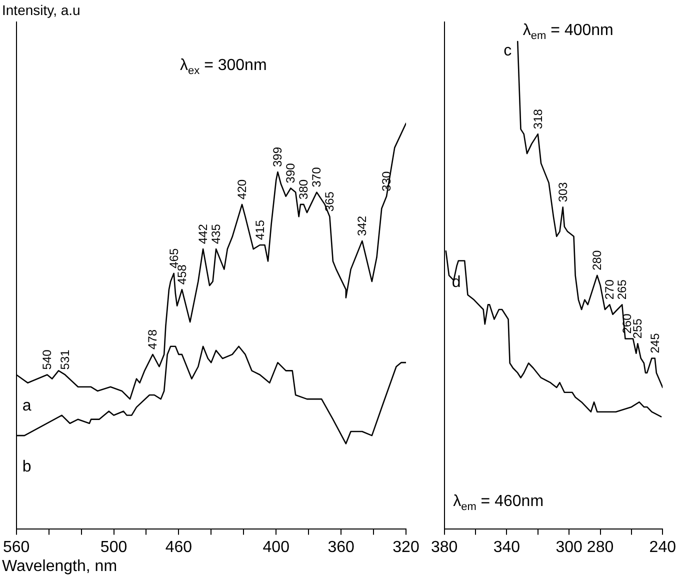 This screenshot has height=581, width=679. I want to click on series-label: c, so click(508, 51).